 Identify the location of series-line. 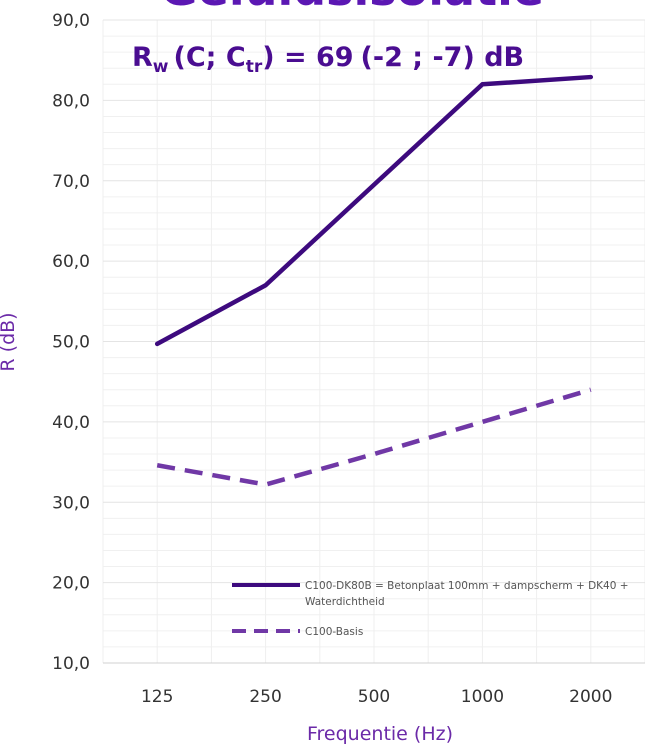
(374, 437).